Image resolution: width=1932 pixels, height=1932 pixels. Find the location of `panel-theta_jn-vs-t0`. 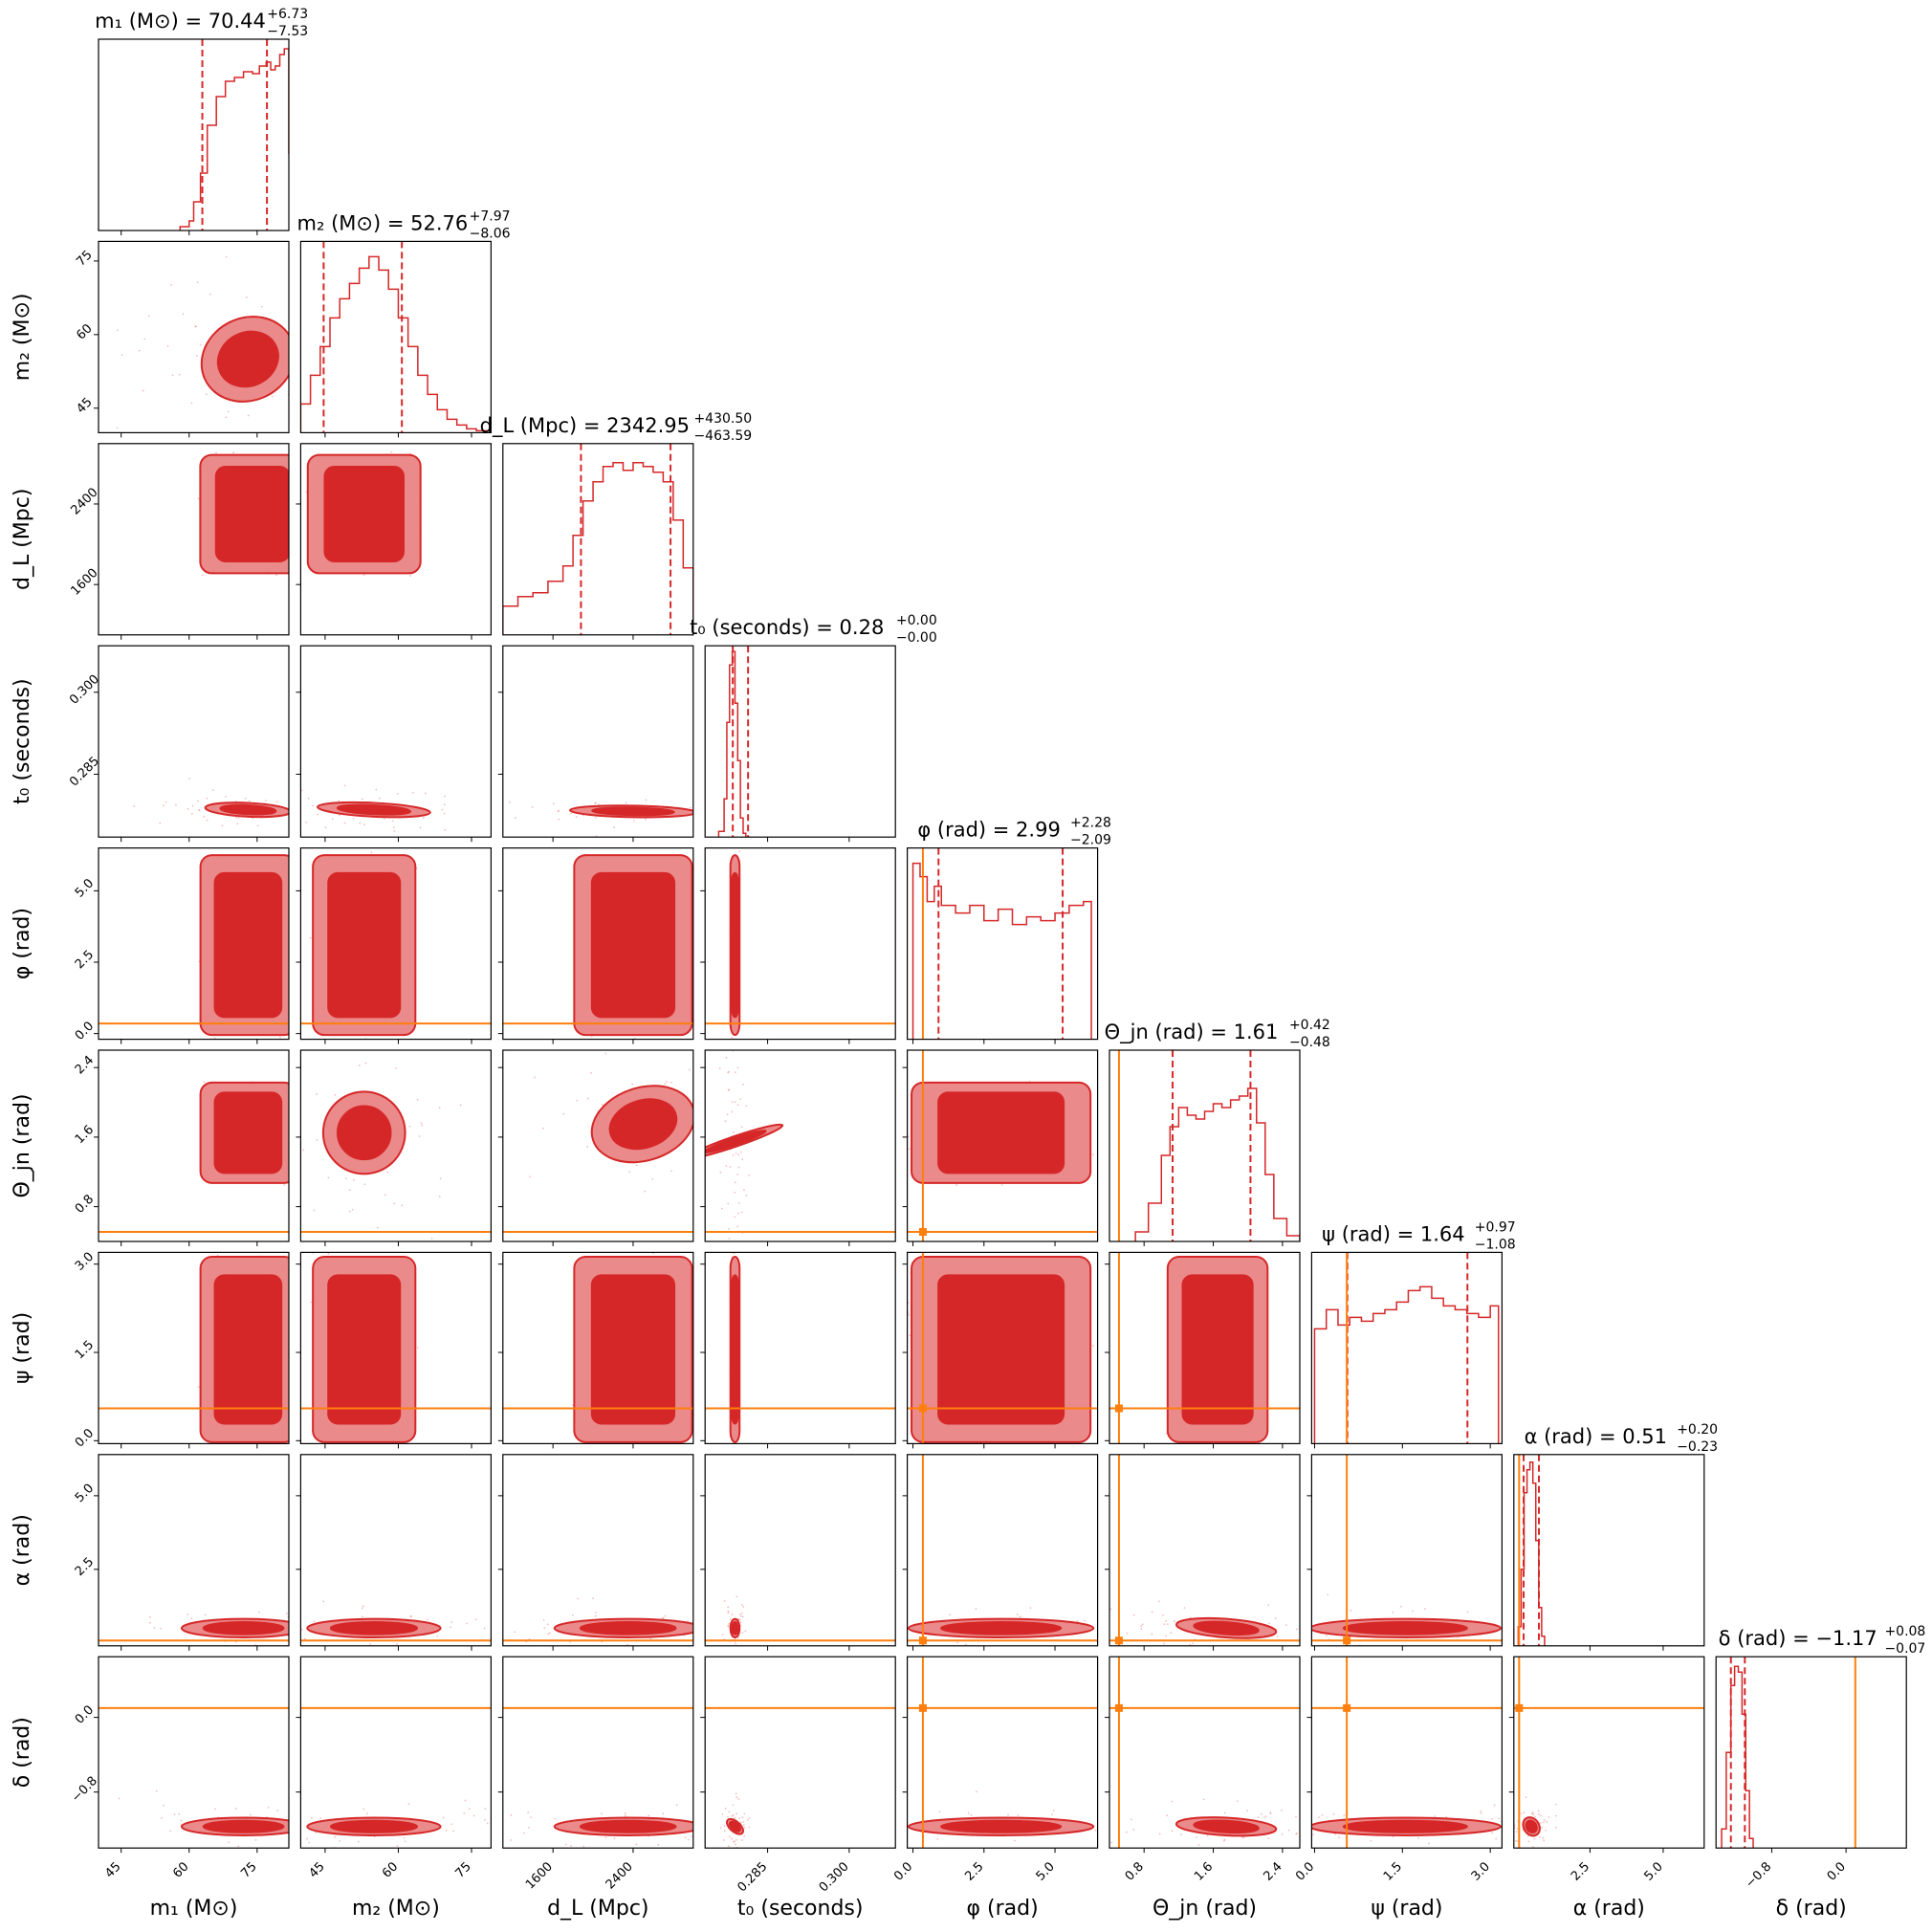

panel-theta_jn-vs-t0 is located at coordinates (800, 1127).